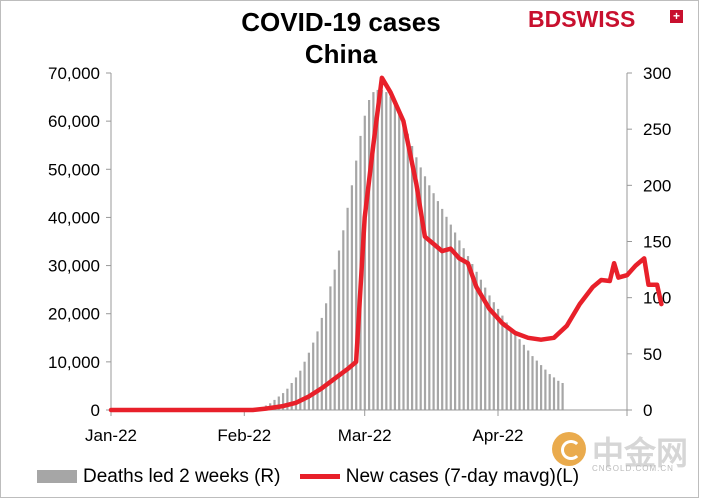  What do you see at coordinates (365, 435) in the screenshot?
I see `x-tick-label: Mar-22` at bounding box center [365, 435].